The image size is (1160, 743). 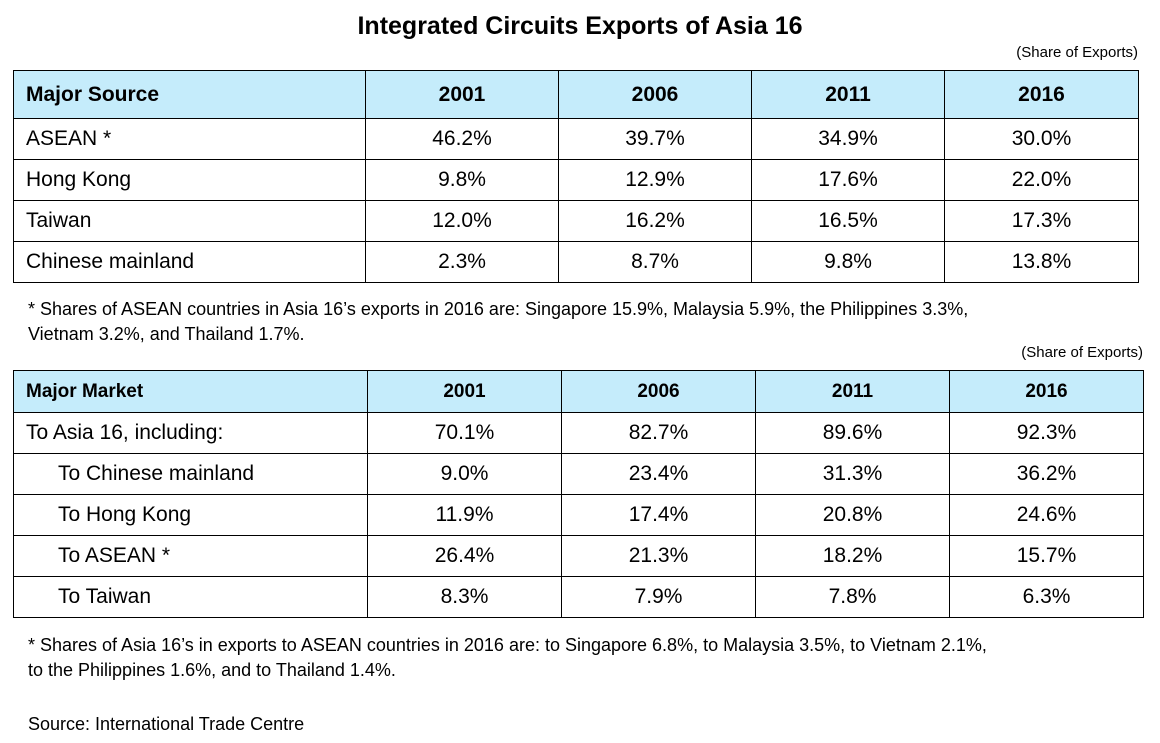 I want to click on table-cell: 8.3%, so click(x=464, y=597).